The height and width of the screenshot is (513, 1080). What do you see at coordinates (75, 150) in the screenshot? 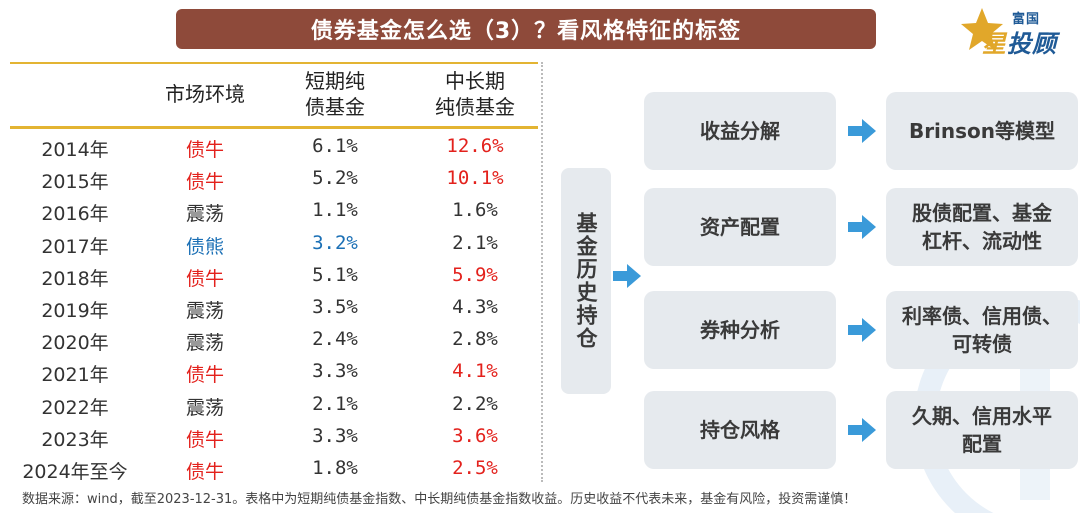
I see `year-cell: 2014年` at bounding box center [75, 150].